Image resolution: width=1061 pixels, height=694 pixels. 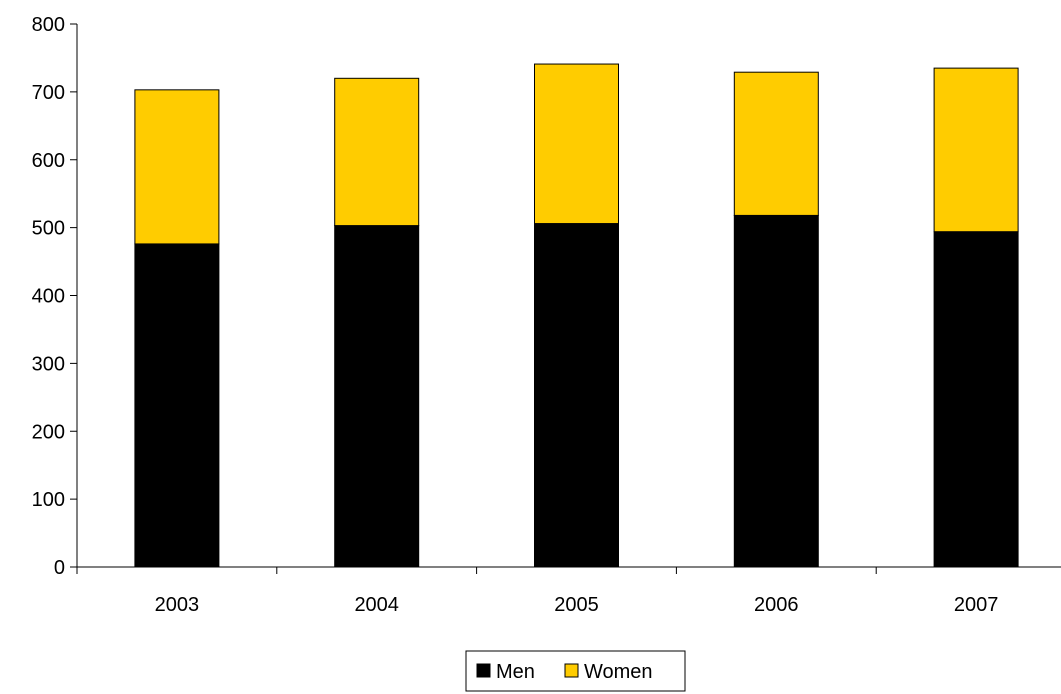 I want to click on x-tick-label: 2003, so click(x=177, y=605).